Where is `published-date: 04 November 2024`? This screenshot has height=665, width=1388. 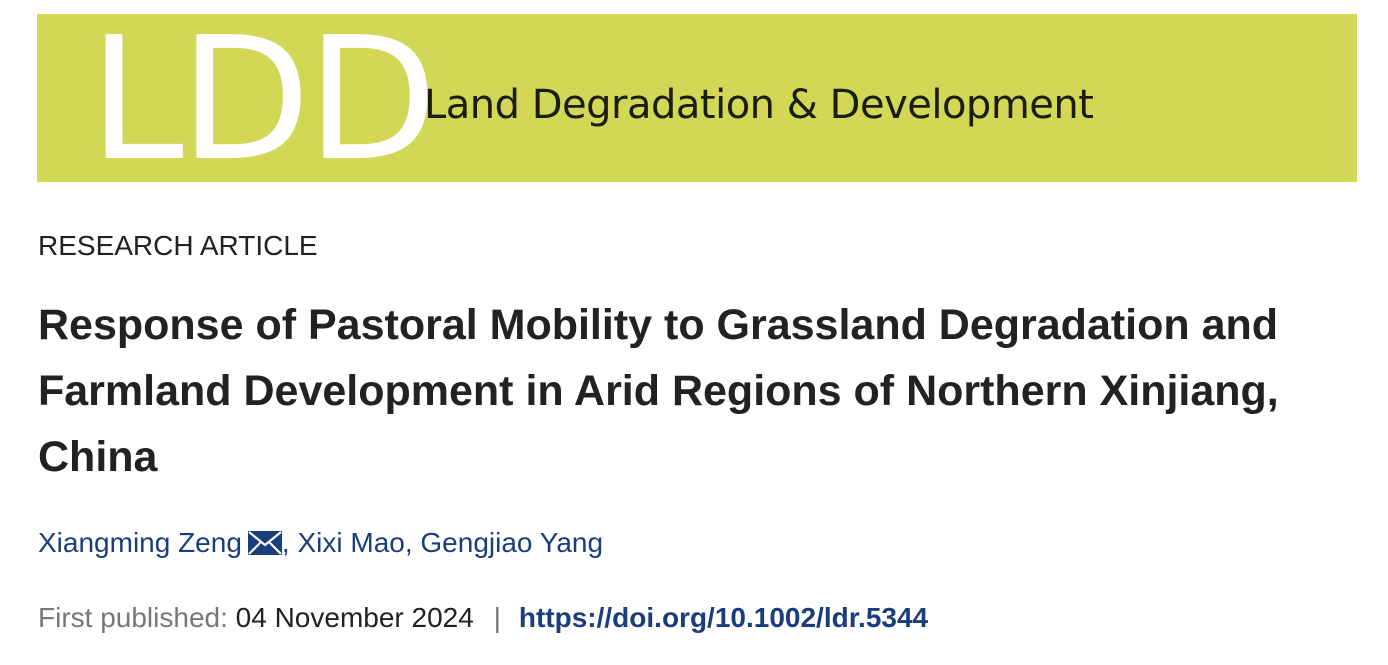
published-date: 04 November 2024 is located at coordinates (354, 617).